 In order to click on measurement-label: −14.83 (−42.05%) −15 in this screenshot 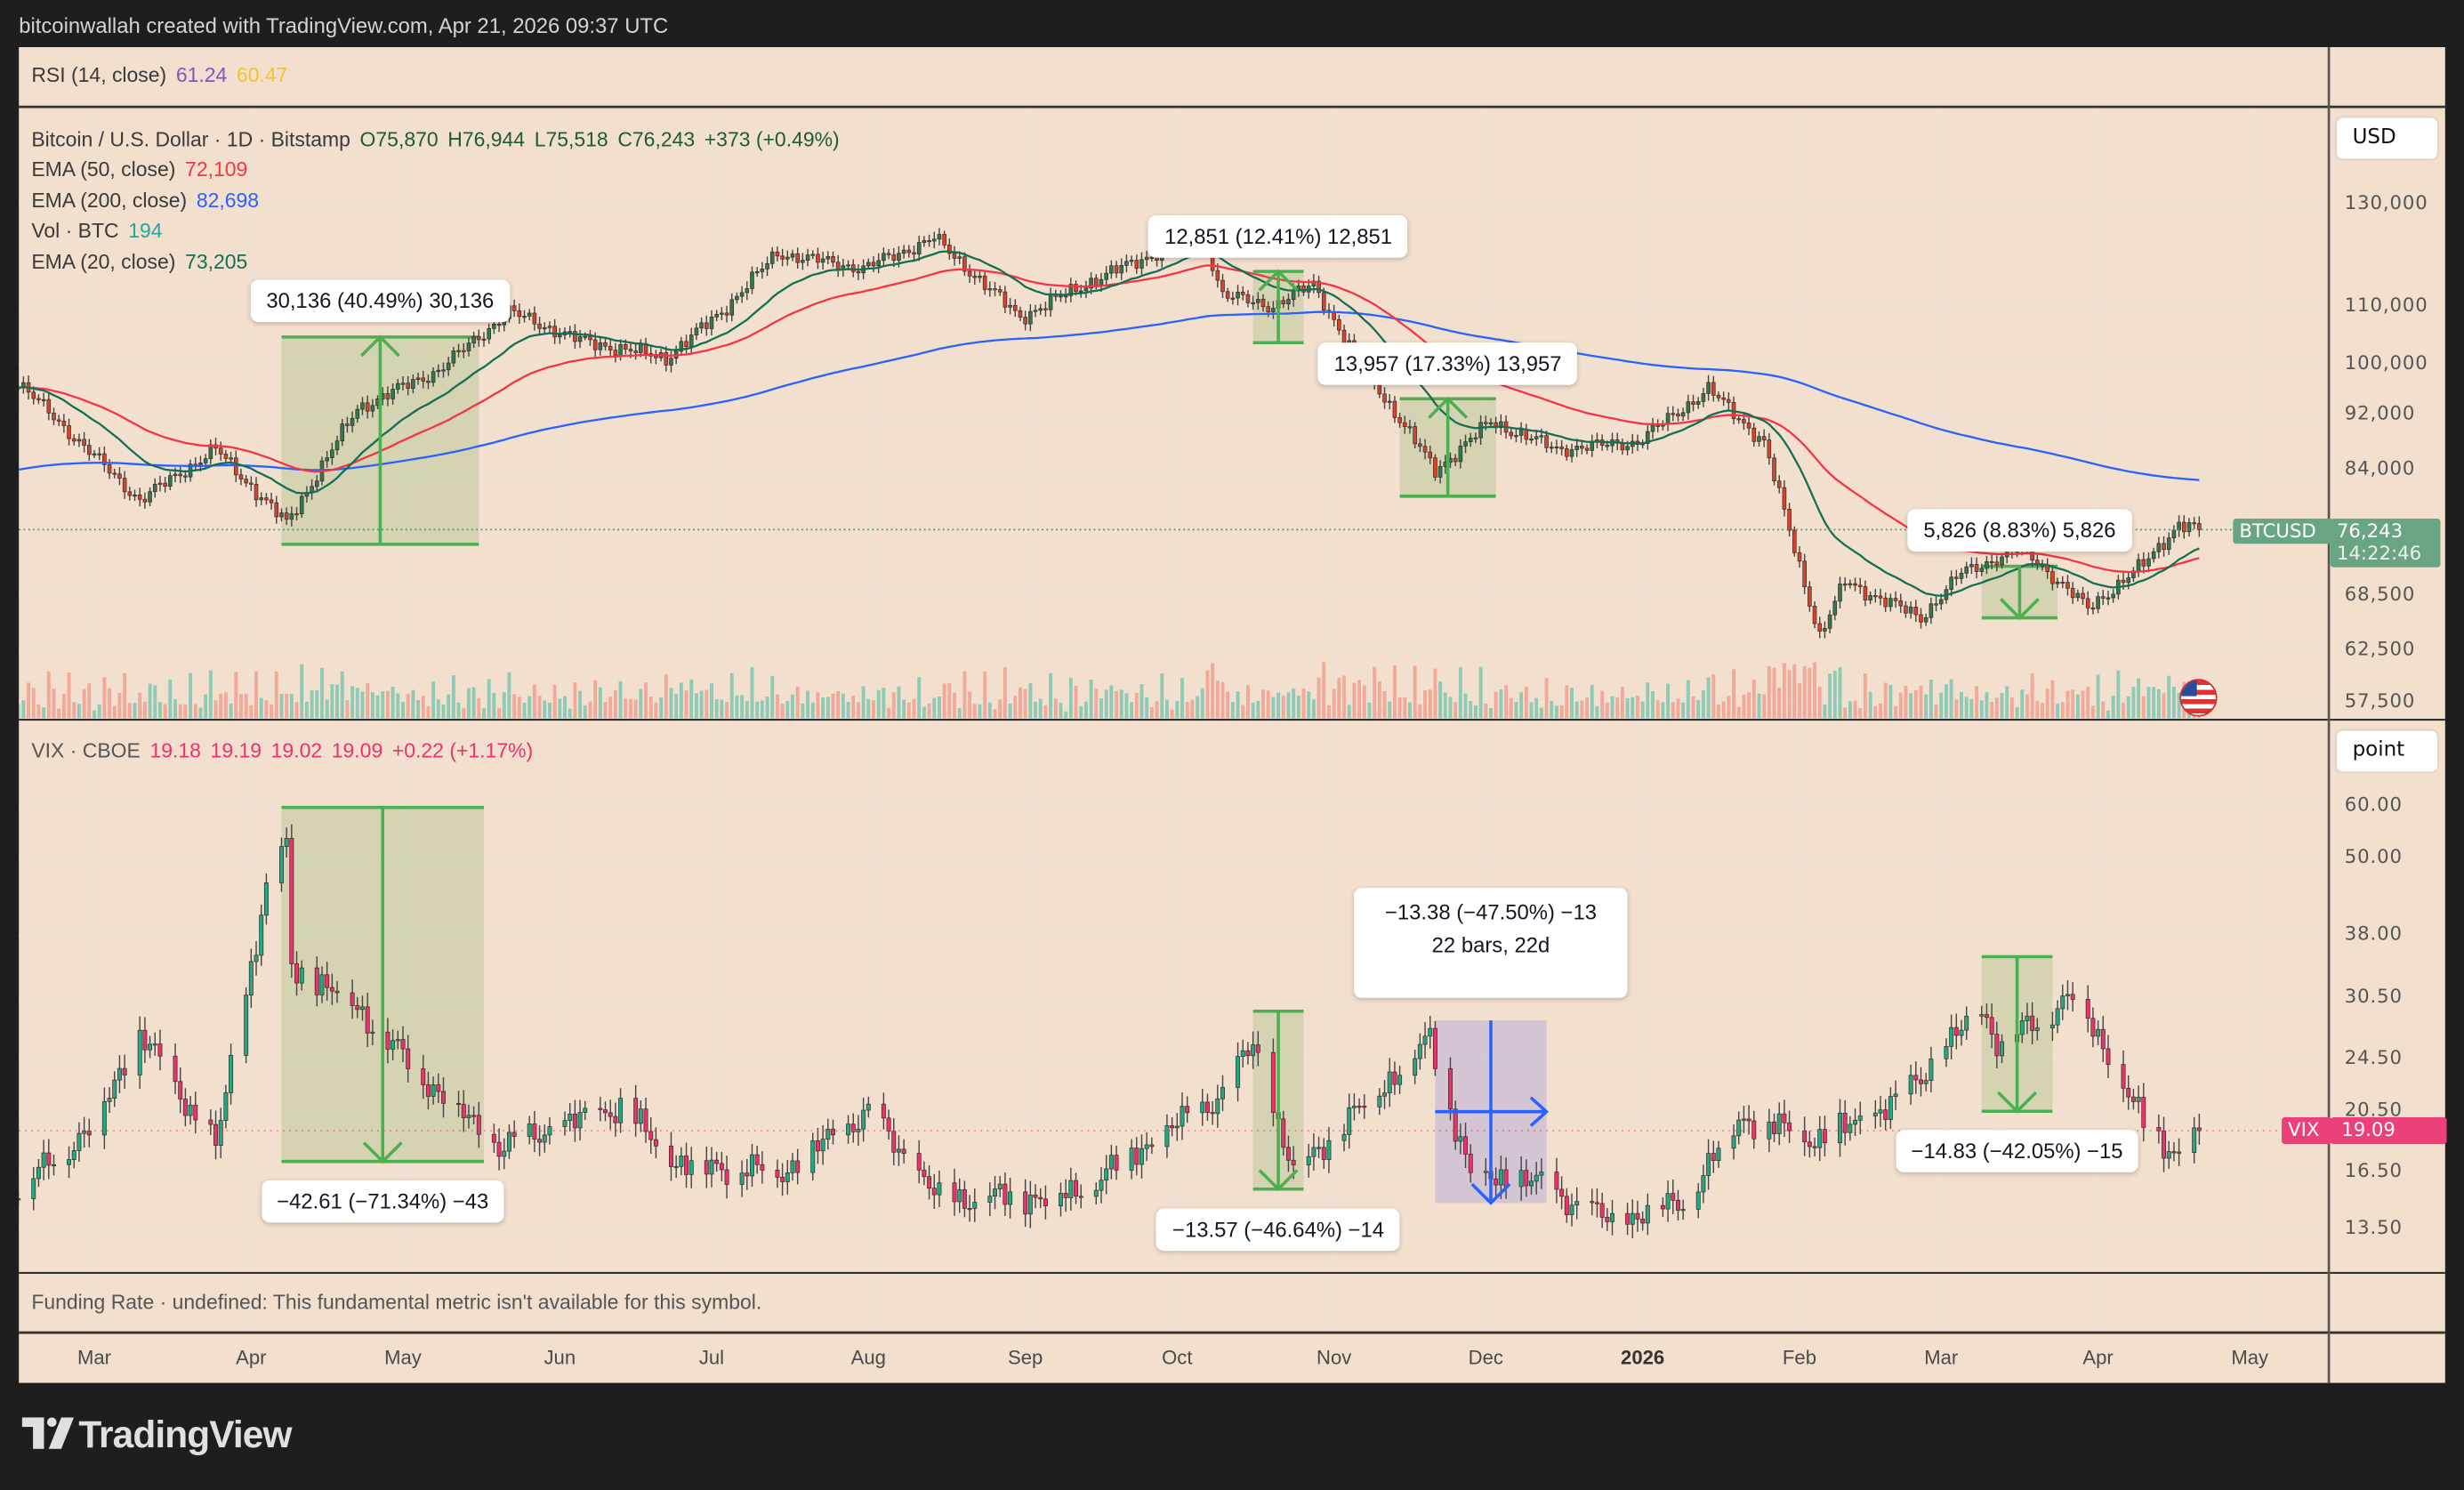, I will do `click(2017, 1152)`.